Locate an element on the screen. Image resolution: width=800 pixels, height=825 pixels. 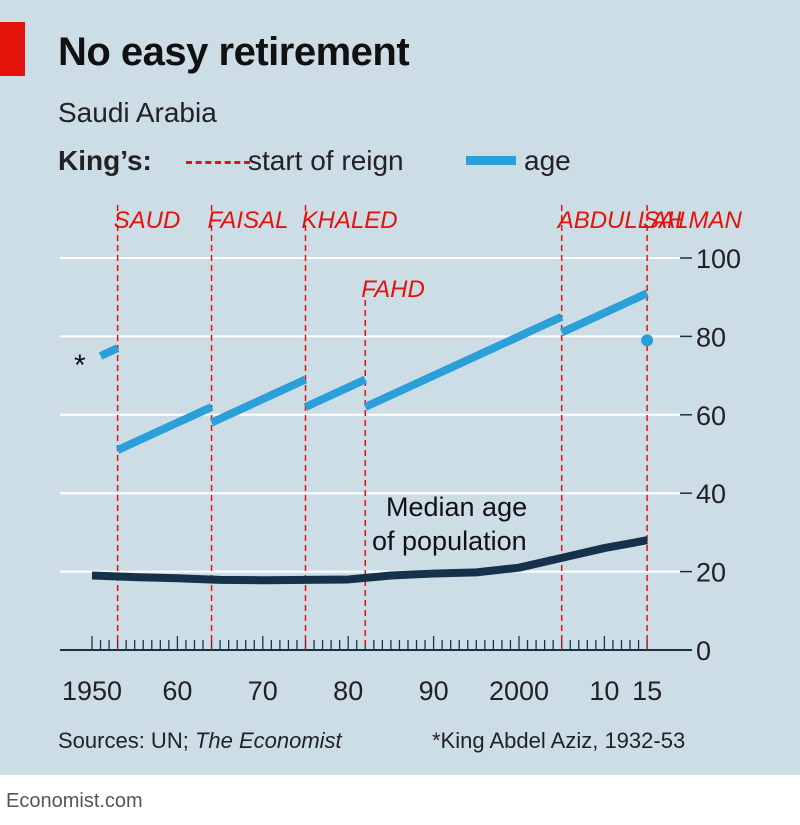
x-tick-label: 2000 is located at coordinates (519, 691).